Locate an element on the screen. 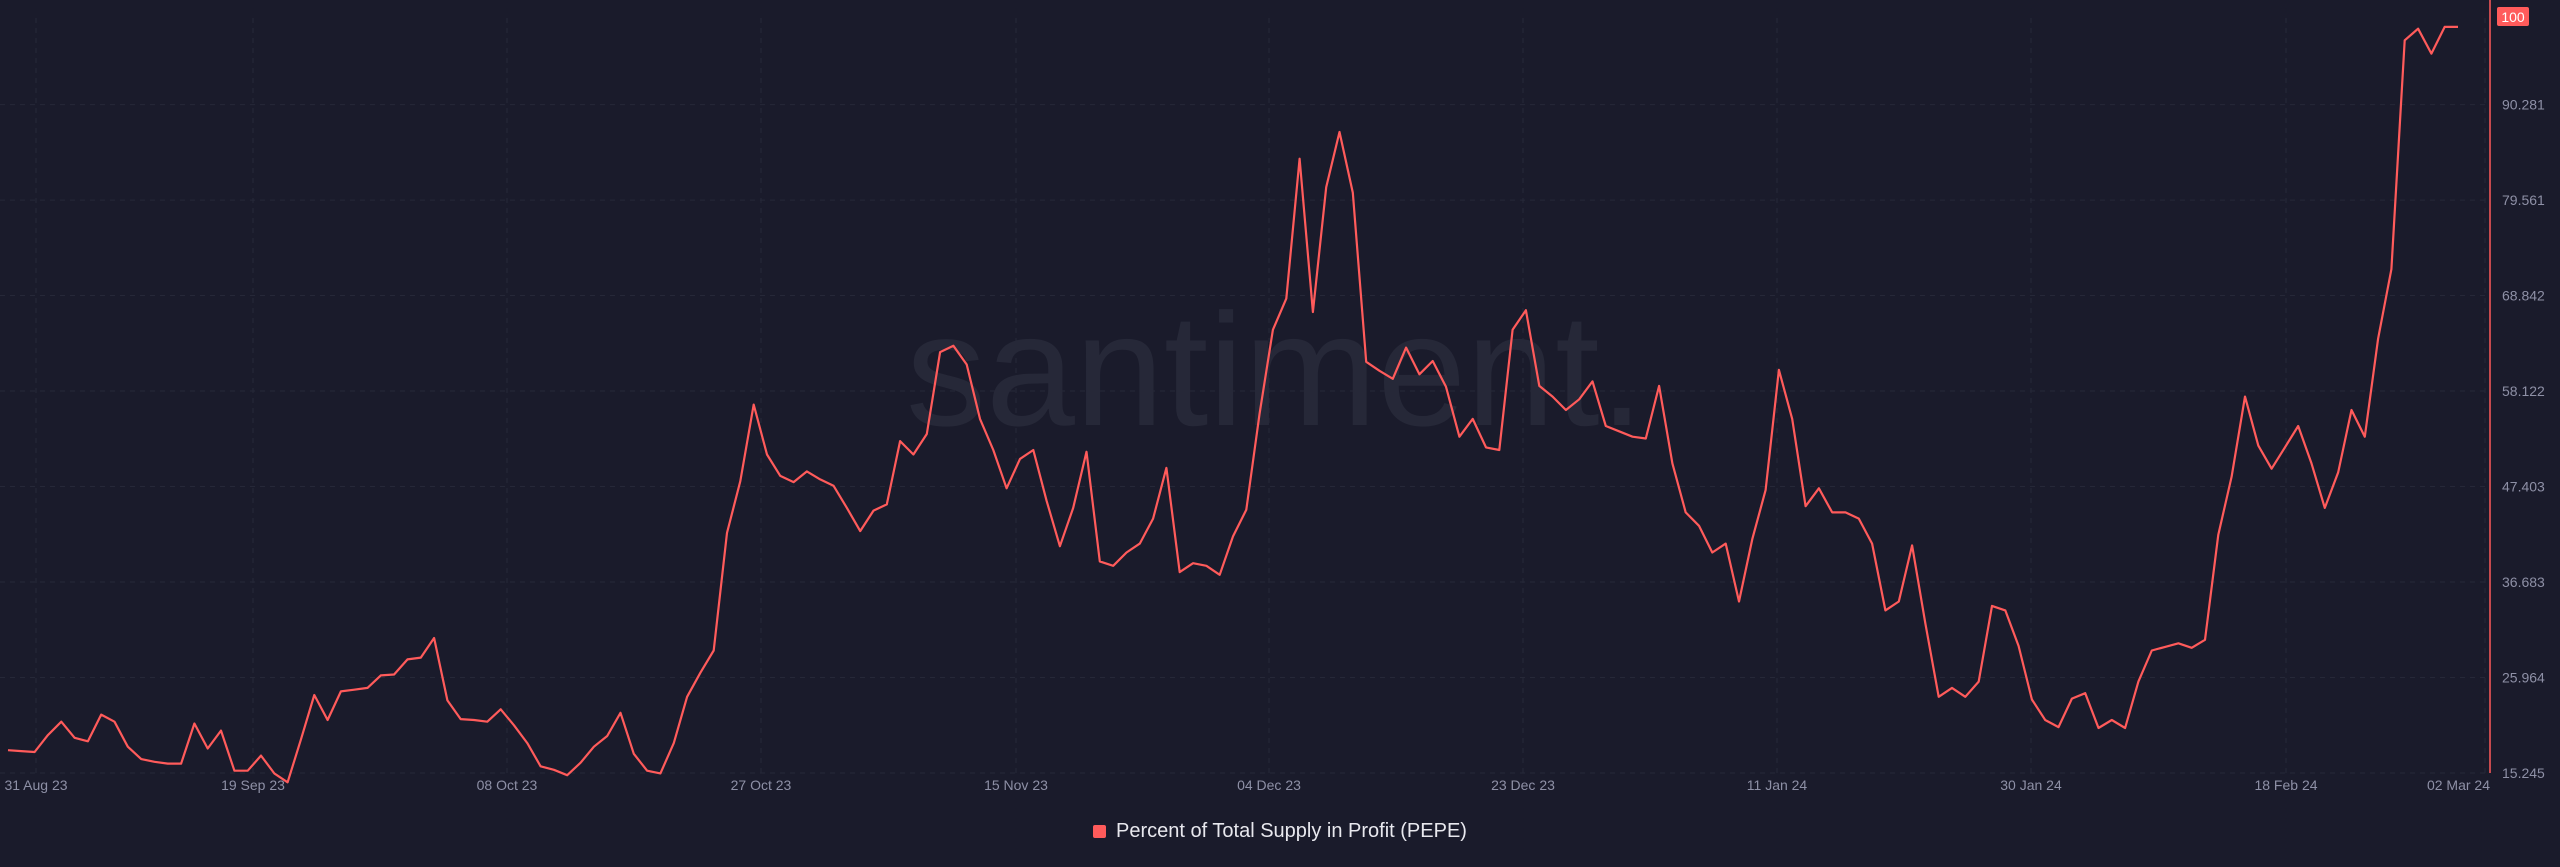 The image size is (2560, 867). x-tick-label: 08 Oct 23 is located at coordinates (507, 785).